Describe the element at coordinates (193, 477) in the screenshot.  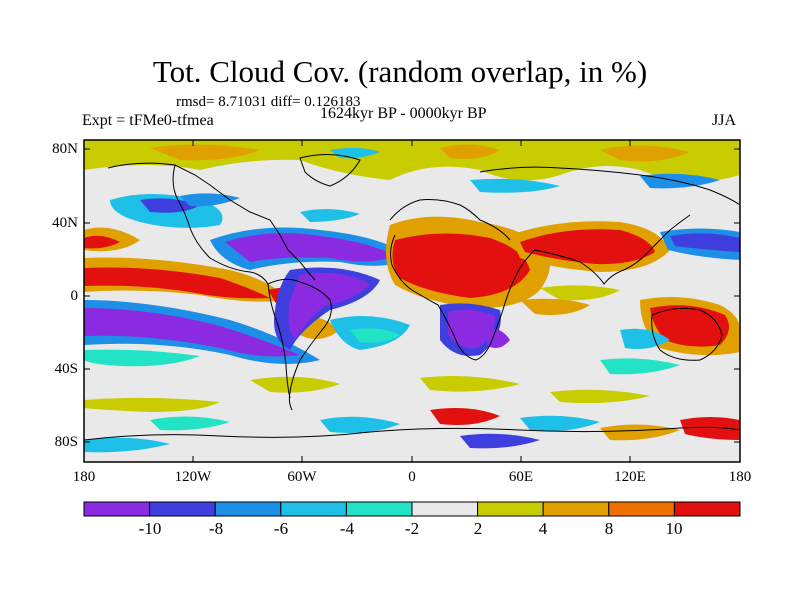
I see `lon-label-120w: 120W` at that location.